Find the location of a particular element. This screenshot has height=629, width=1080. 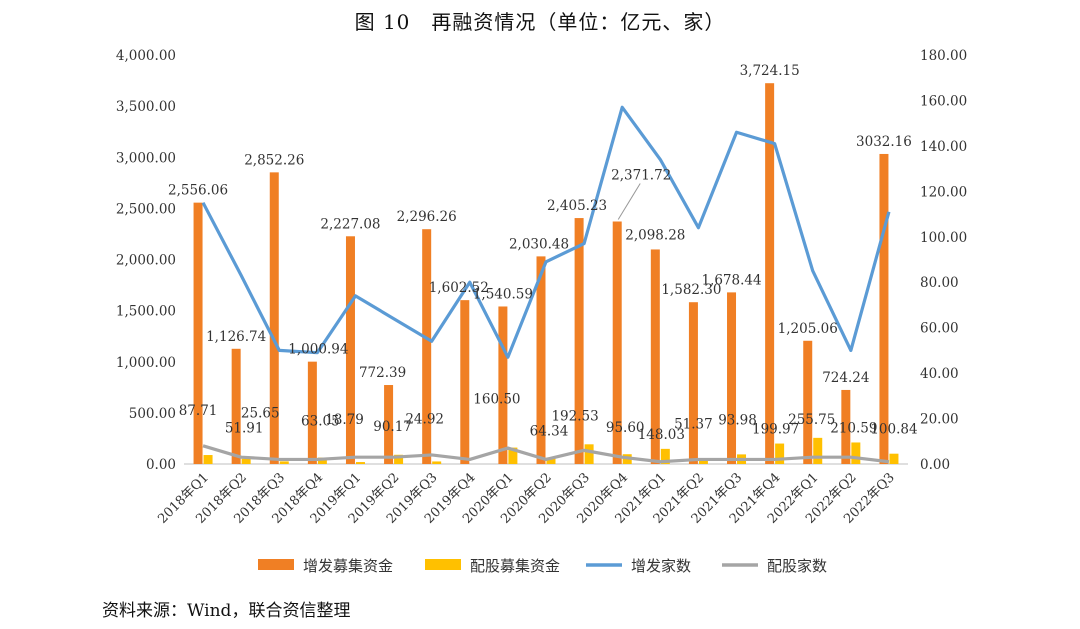

y-right-tick-label: 160.00 is located at coordinates (943, 101).